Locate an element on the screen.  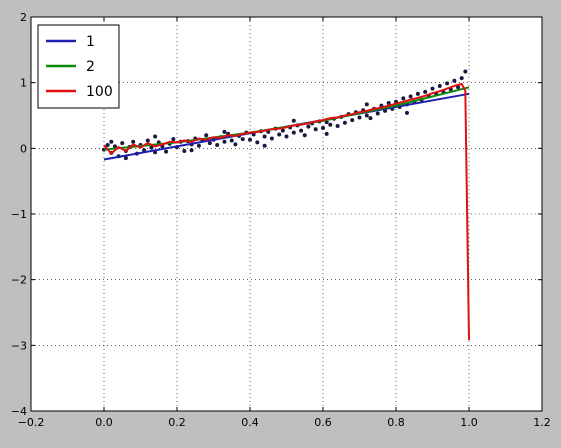
x-tick-label: 0.0 is located at coordinates (104, 422).